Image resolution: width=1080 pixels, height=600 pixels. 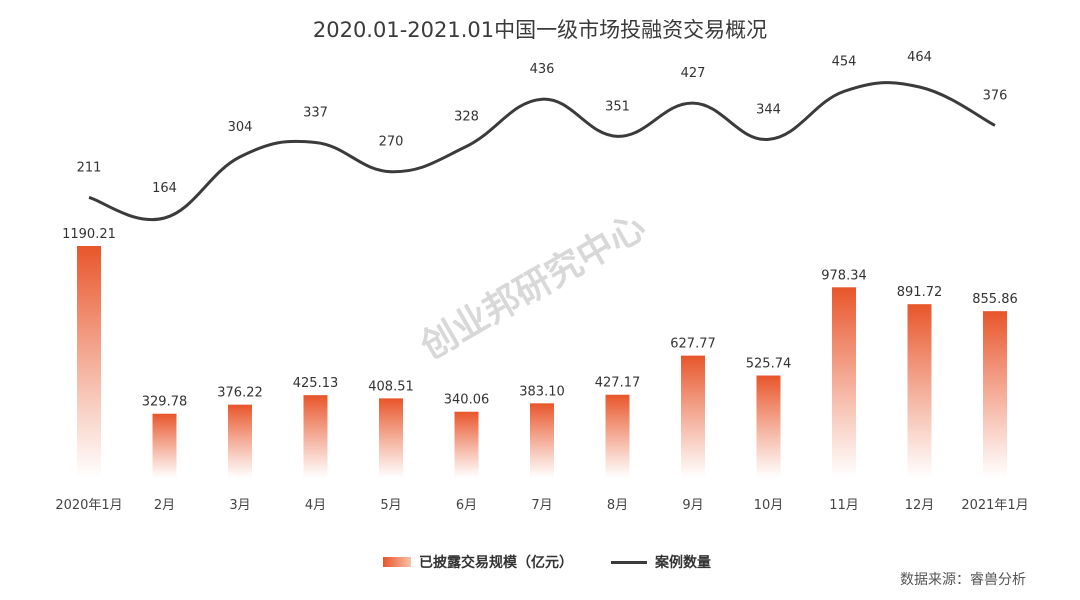 I want to click on line-value-label: 464, so click(x=919, y=57).